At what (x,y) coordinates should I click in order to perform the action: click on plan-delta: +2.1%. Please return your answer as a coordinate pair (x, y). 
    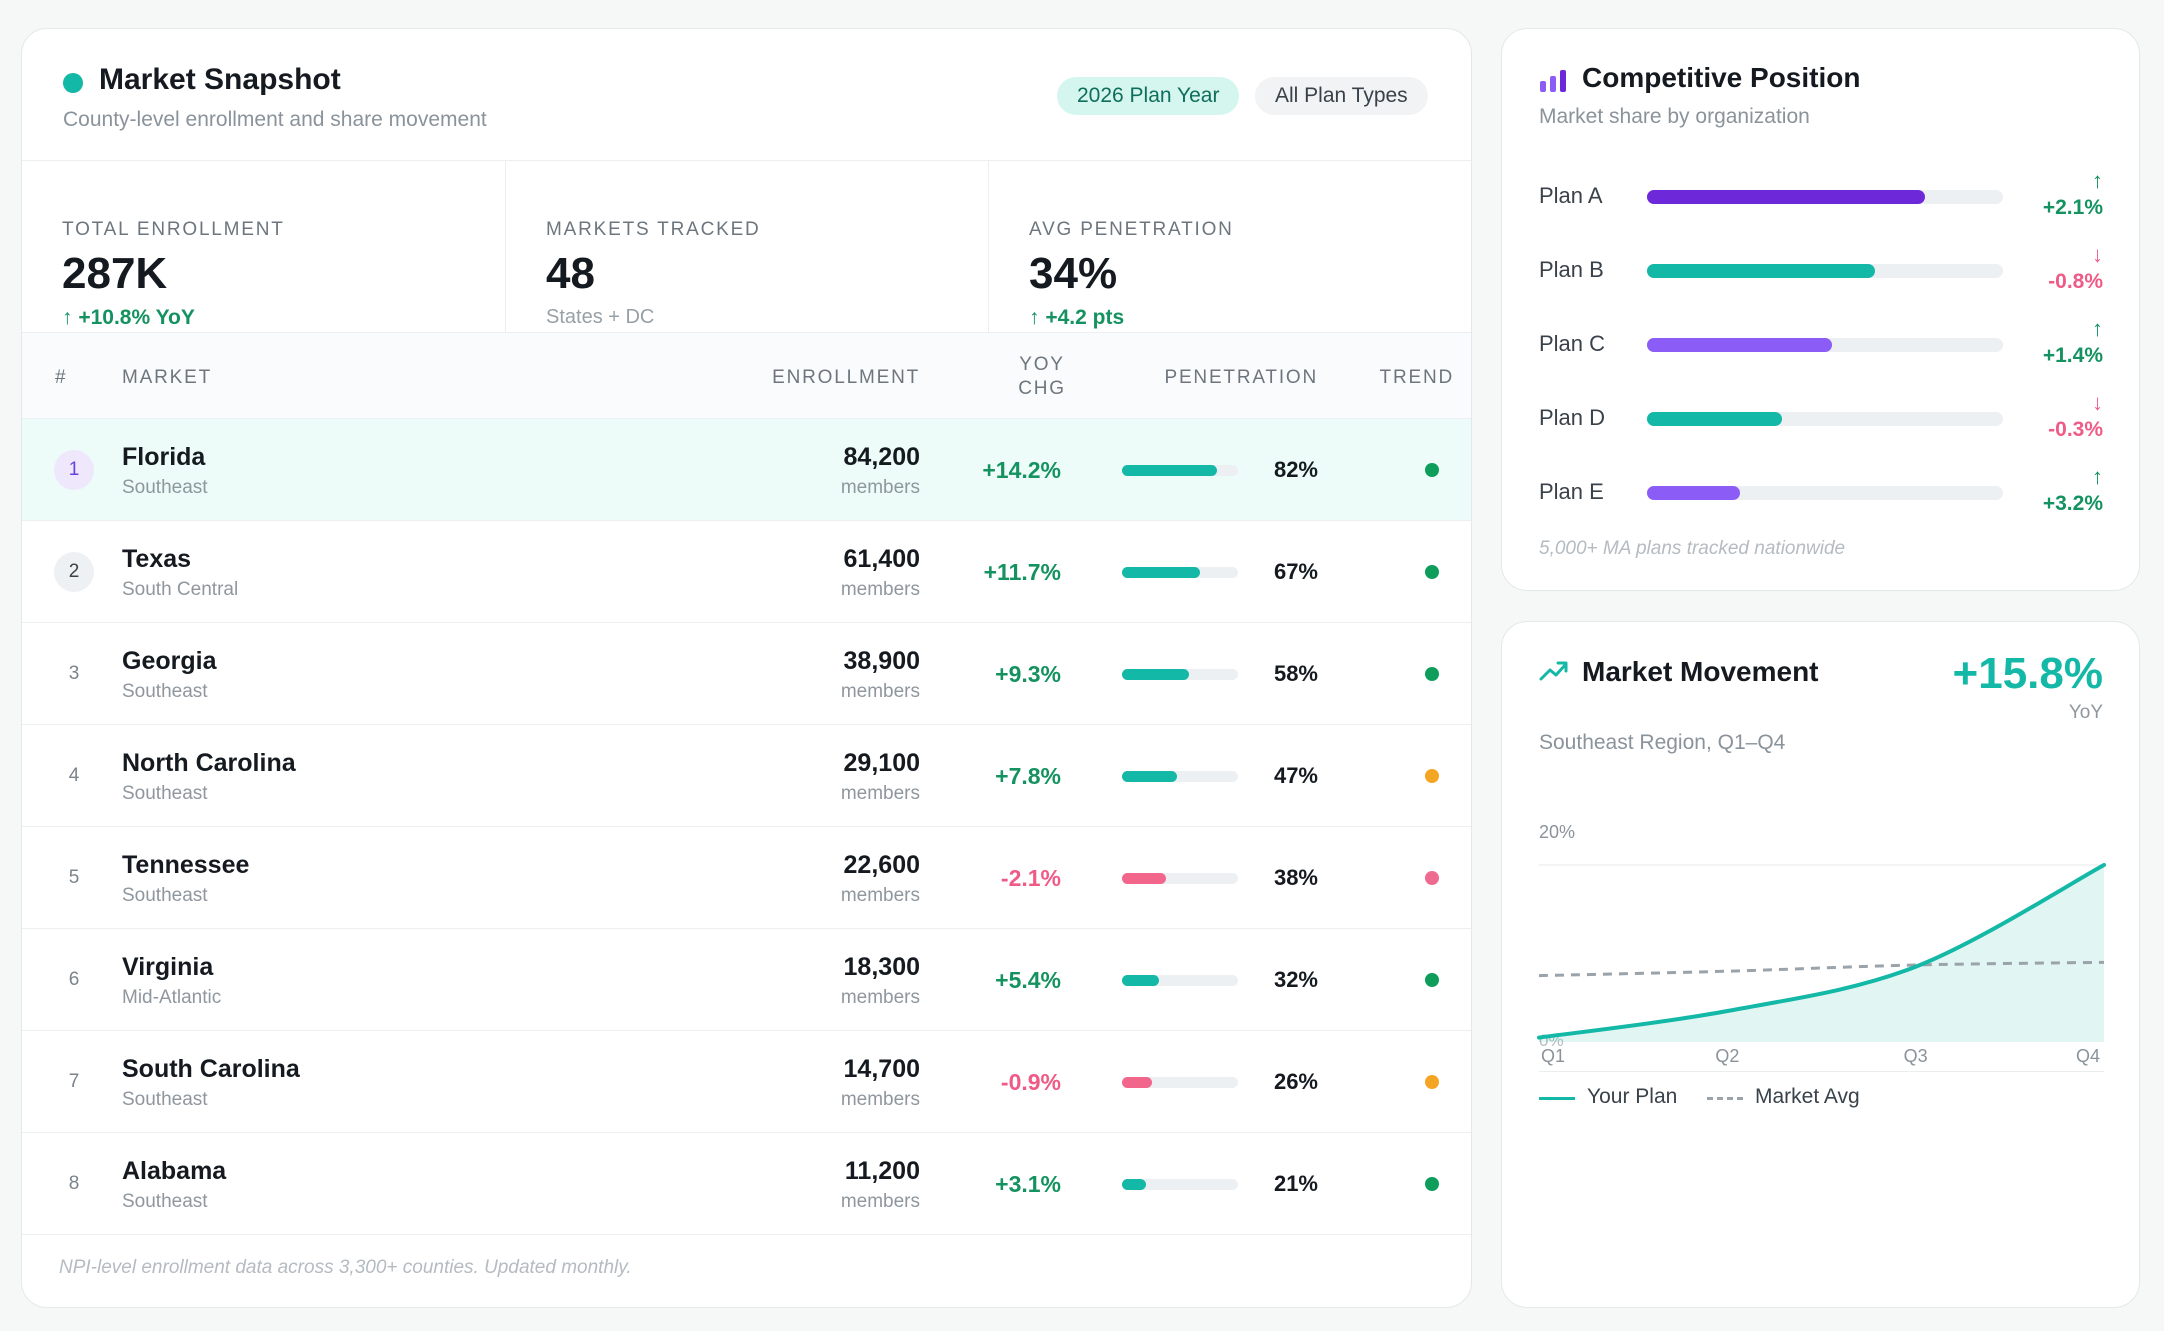
    Looking at the image, I should click on (2072, 207).